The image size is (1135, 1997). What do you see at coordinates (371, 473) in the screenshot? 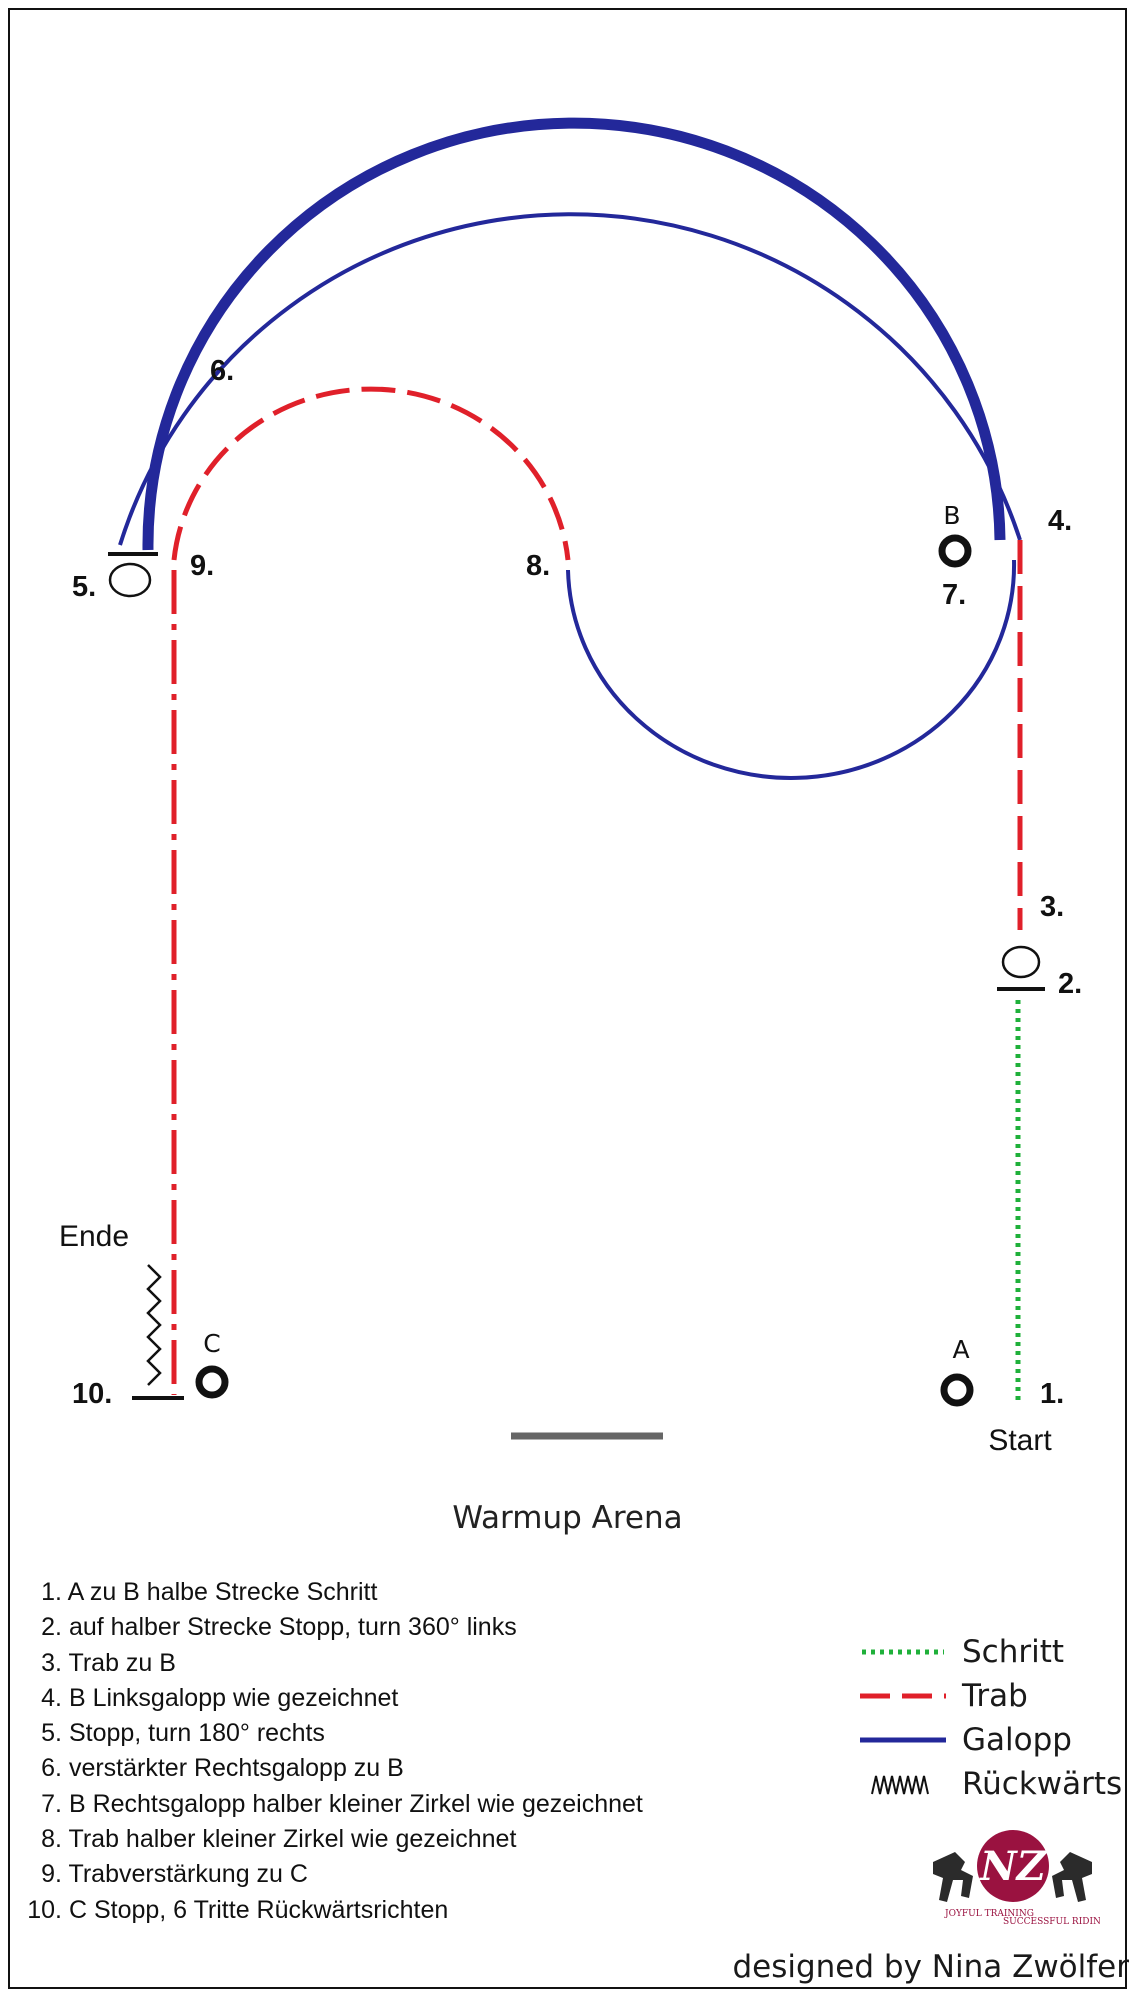
I see `trot-small-circle` at bounding box center [371, 473].